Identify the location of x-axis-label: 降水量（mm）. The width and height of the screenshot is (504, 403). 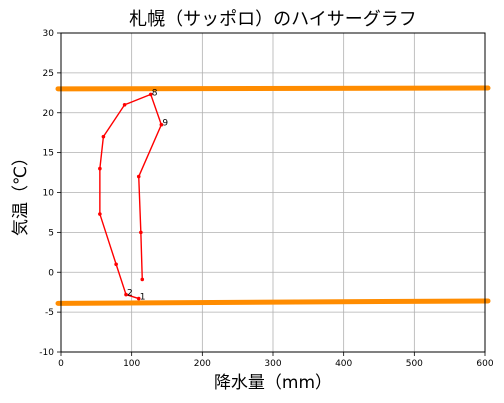
(273, 383).